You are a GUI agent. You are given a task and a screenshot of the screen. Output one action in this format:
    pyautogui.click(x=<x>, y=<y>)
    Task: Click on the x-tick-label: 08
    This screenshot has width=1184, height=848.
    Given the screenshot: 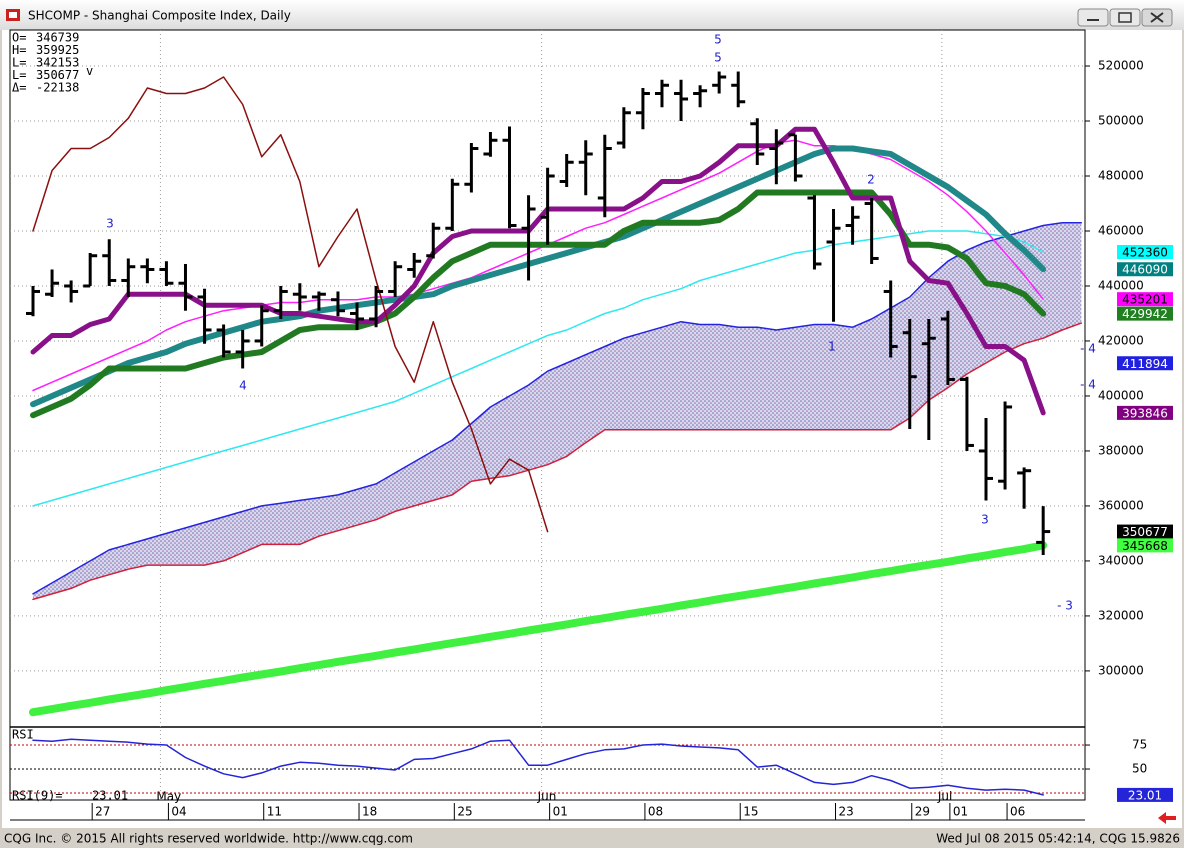 What is the action you would take?
    pyautogui.click(x=655, y=812)
    